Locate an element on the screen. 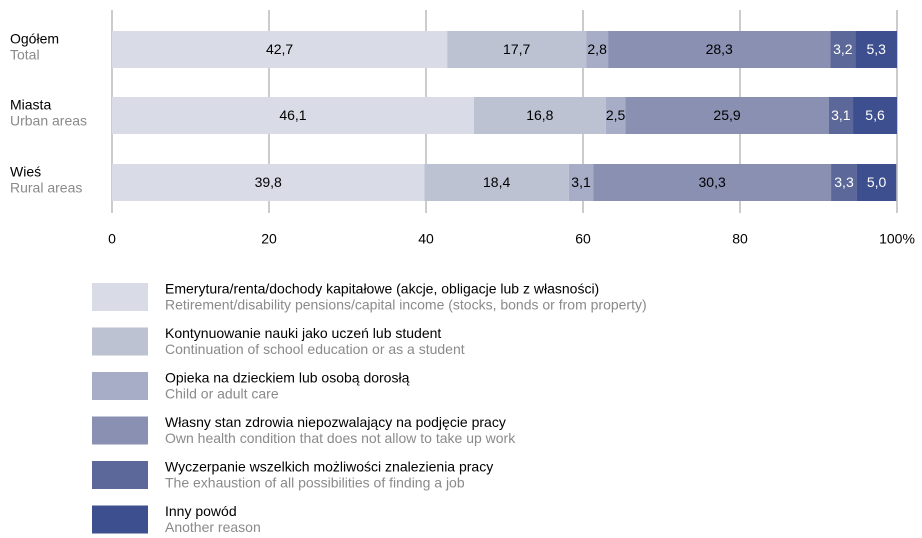  value-label: 5,6 is located at coordinates (875, 115).